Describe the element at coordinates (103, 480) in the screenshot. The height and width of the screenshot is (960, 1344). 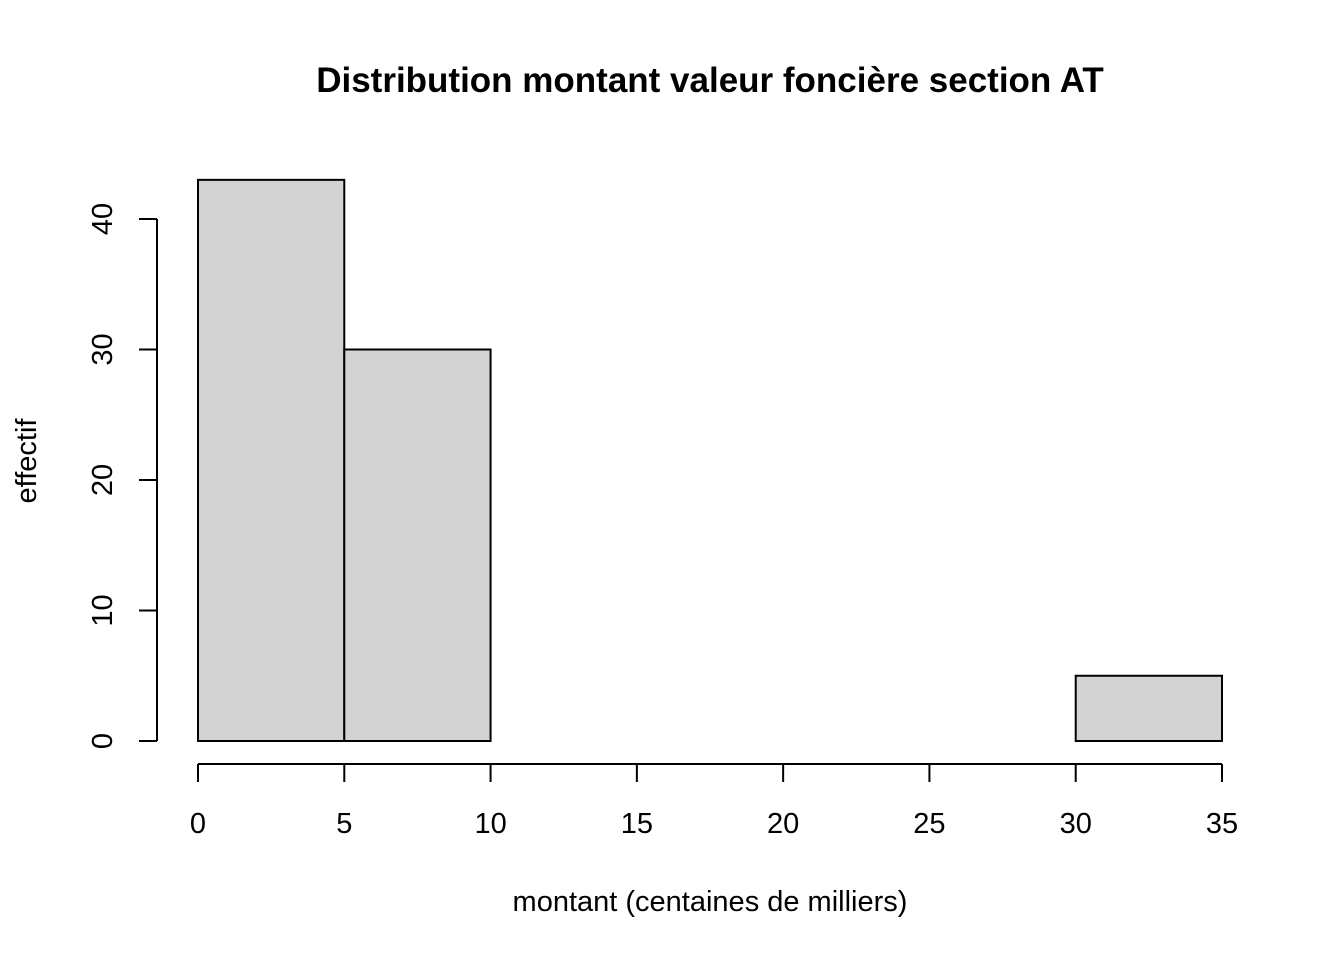
I see `y-tick-label: 20` at that location.